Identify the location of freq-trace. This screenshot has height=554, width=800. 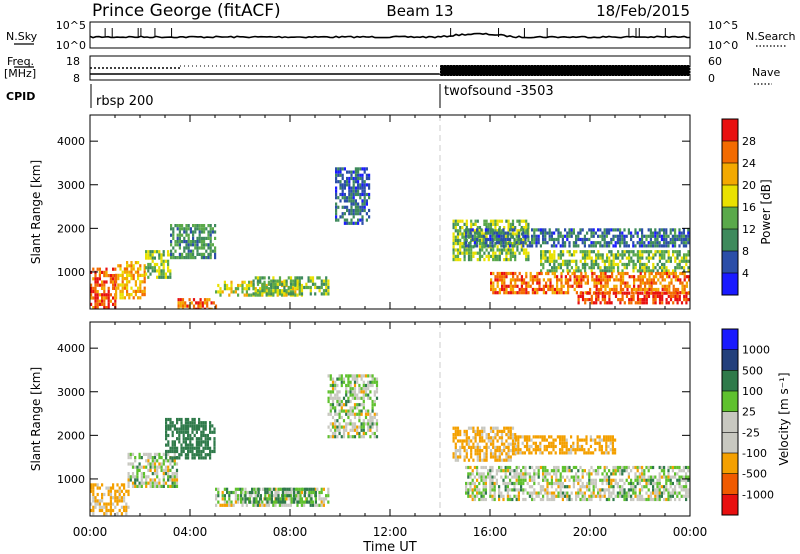
(390, 70).